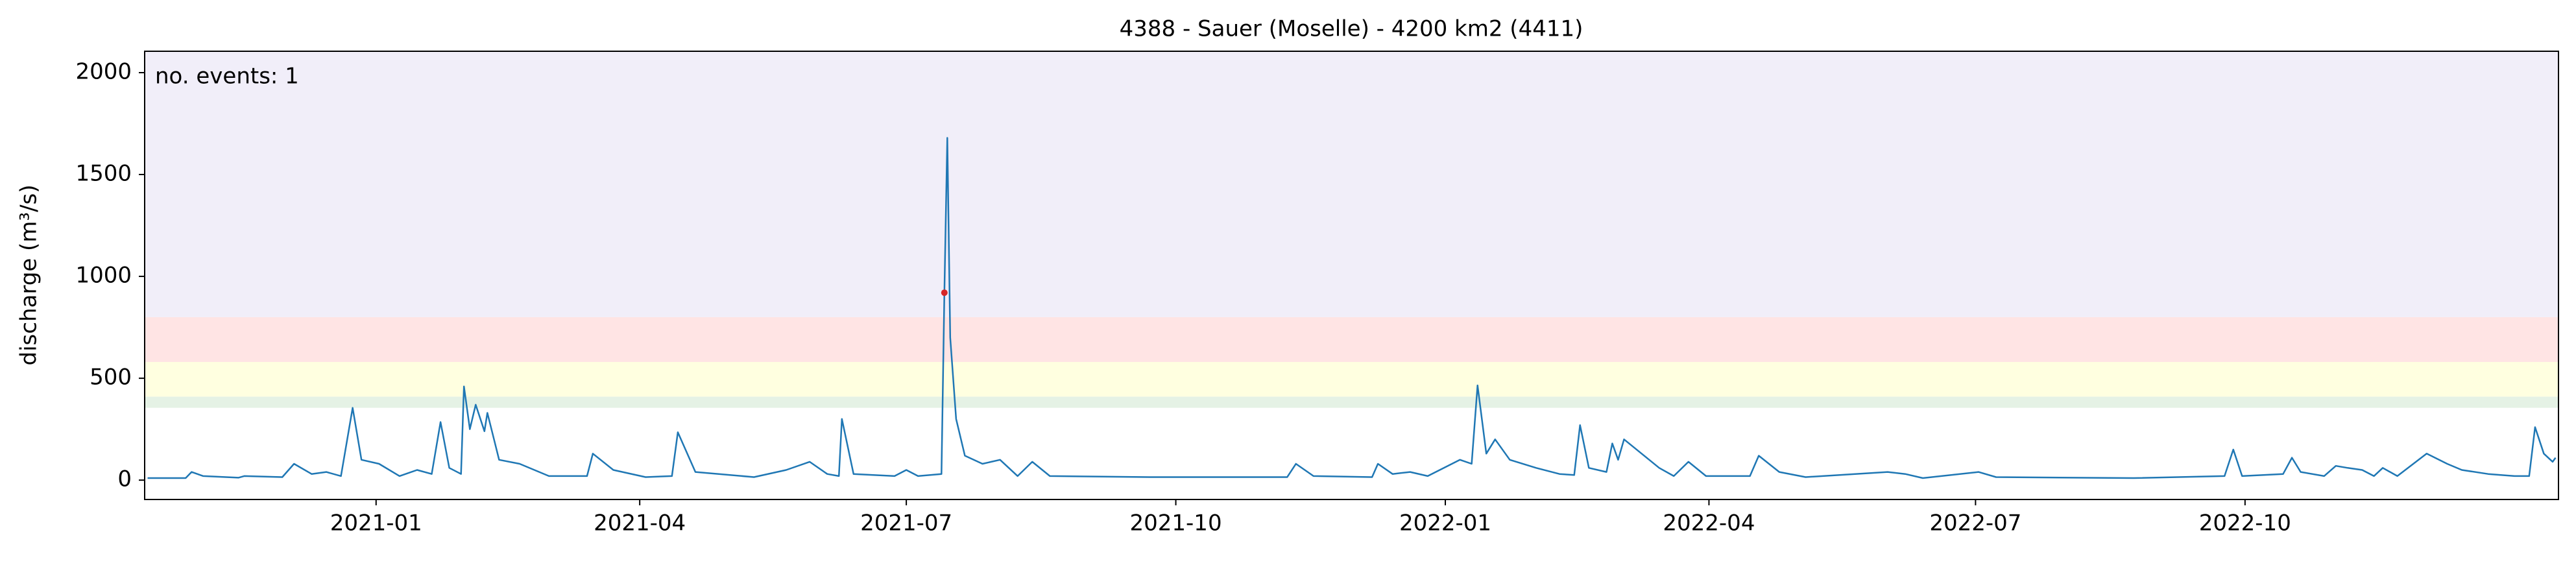  What do you see at coordinates (906, 523) in the screenshot?
I see `x-tick-label: 2021-07` at bounding box center [906, 523].